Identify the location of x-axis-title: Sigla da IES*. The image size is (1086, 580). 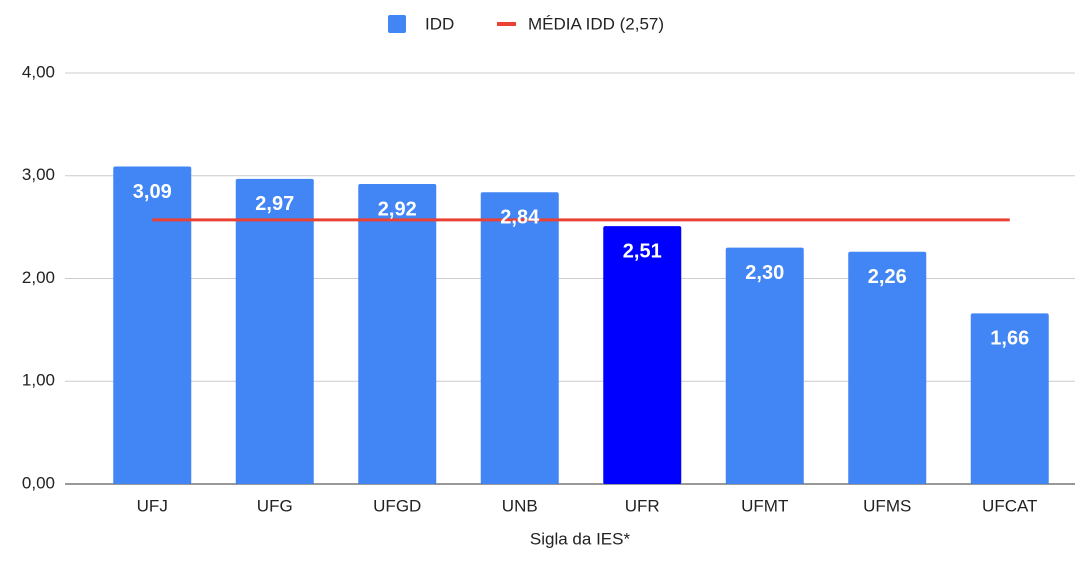
(580, 538).